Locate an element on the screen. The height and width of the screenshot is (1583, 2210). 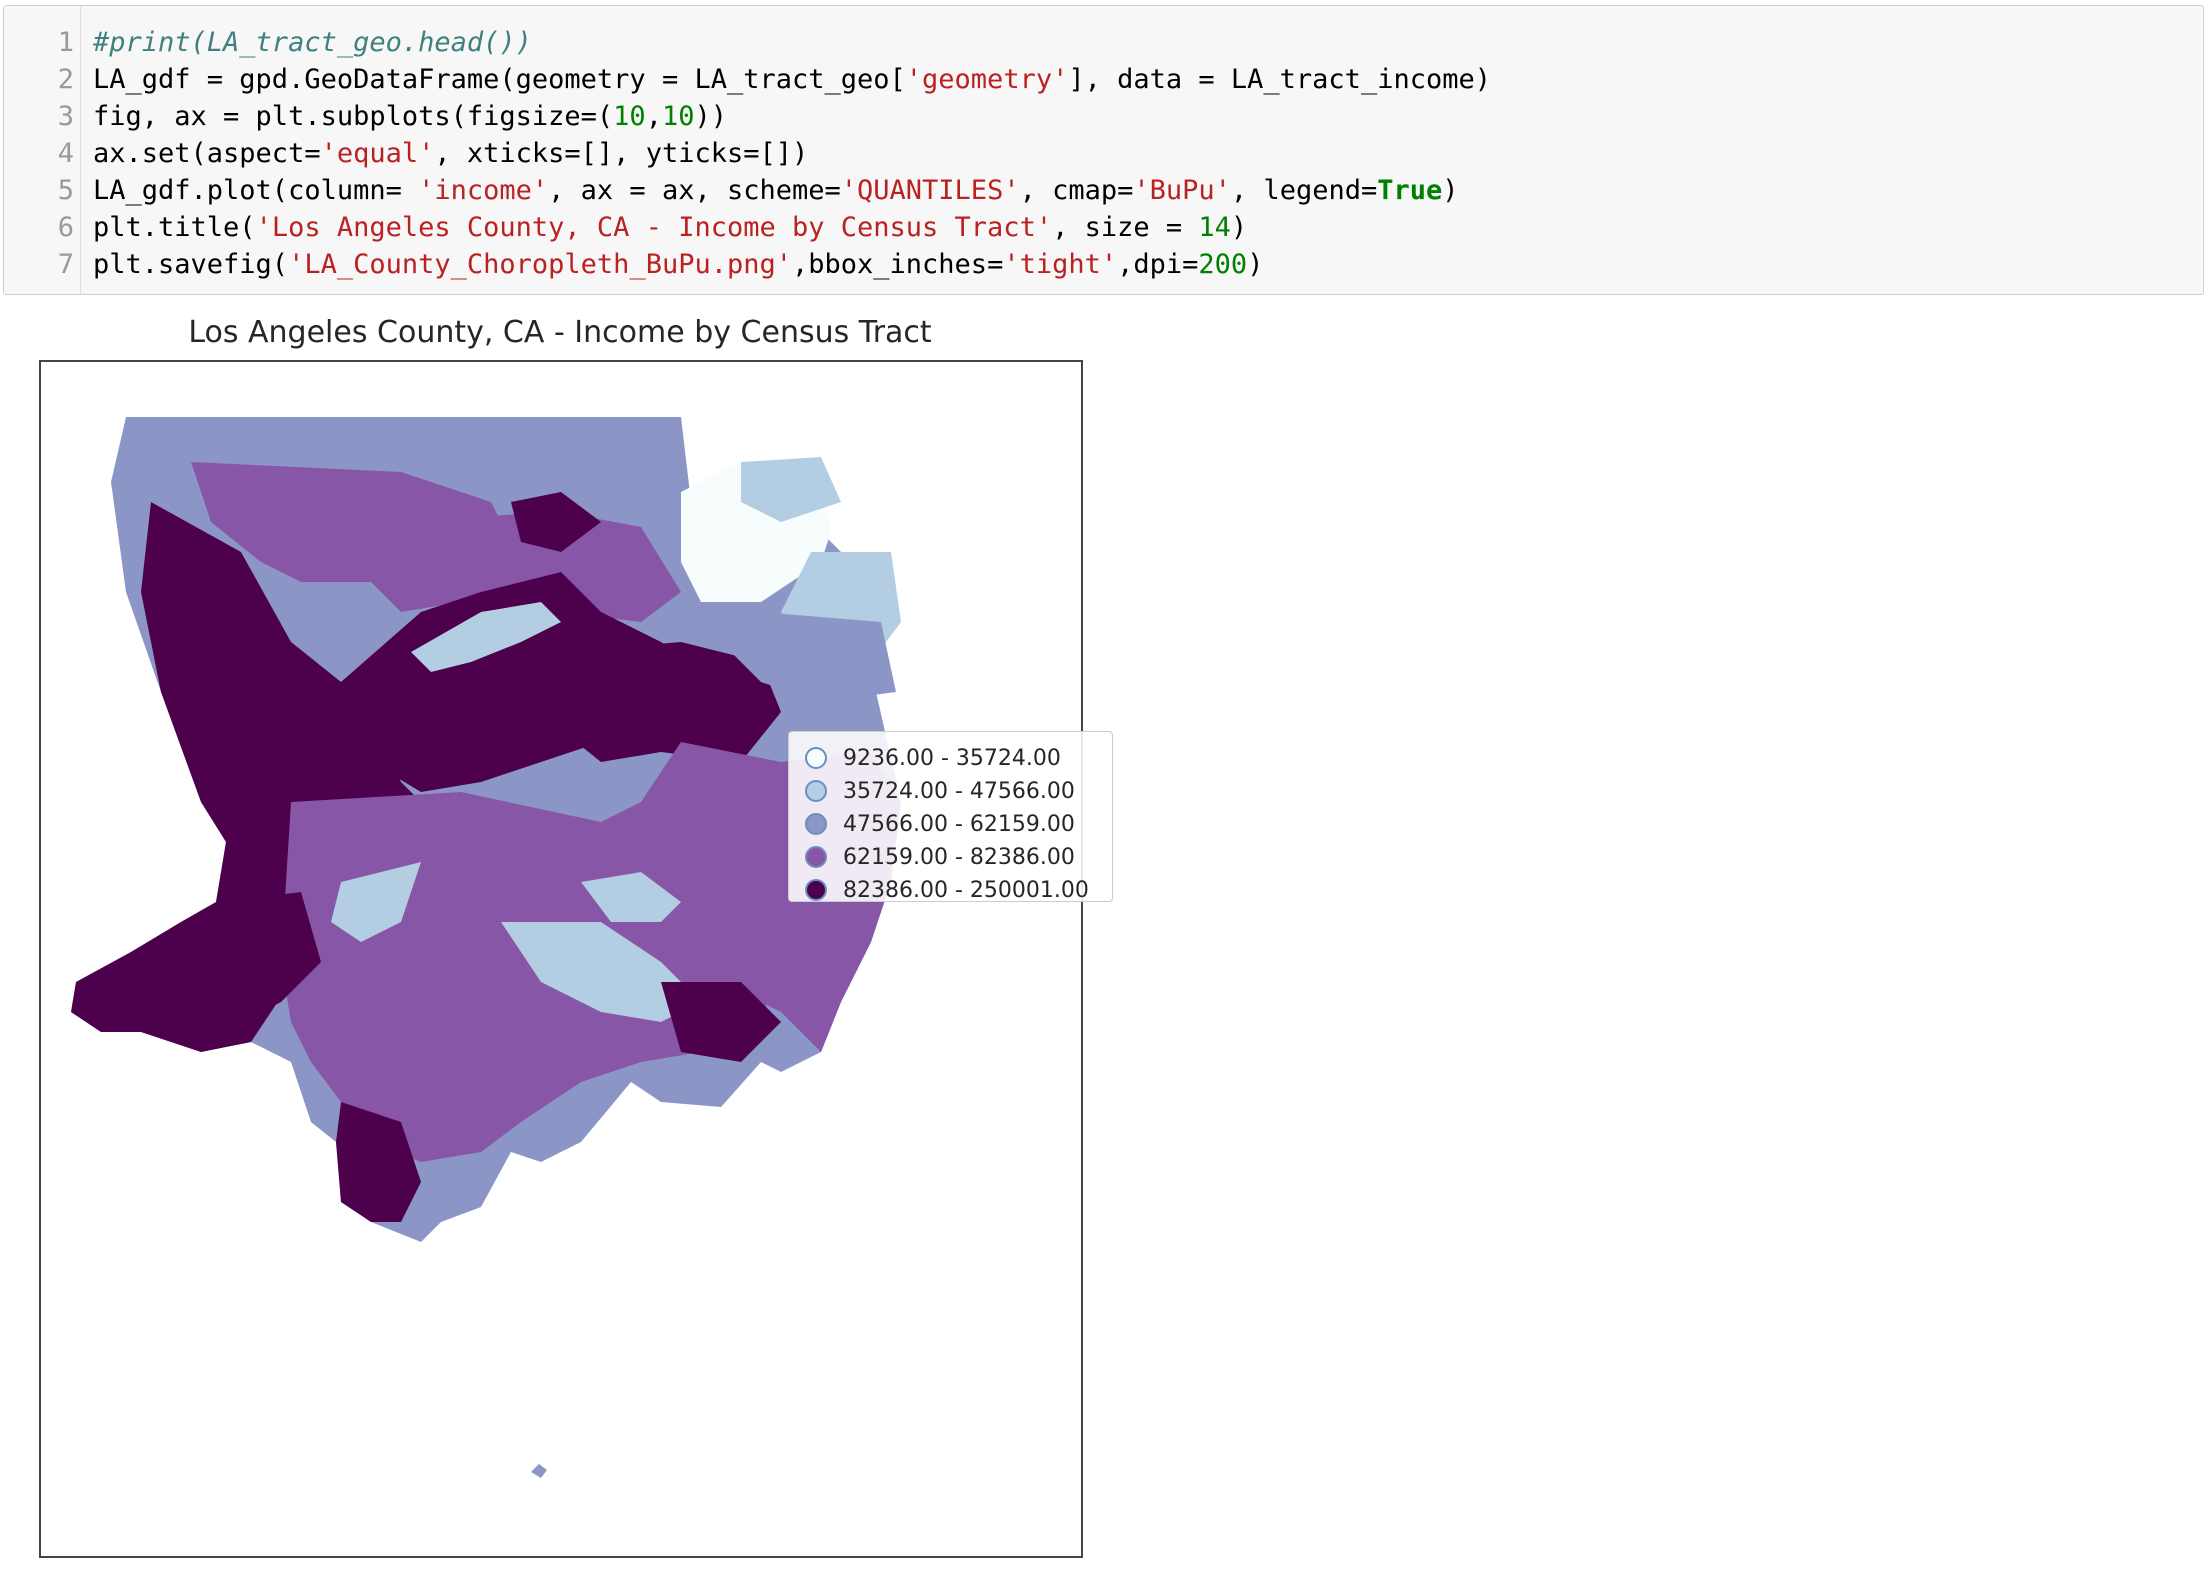
code-token: ax.set(aspect= is located at coordinates (207, 153).